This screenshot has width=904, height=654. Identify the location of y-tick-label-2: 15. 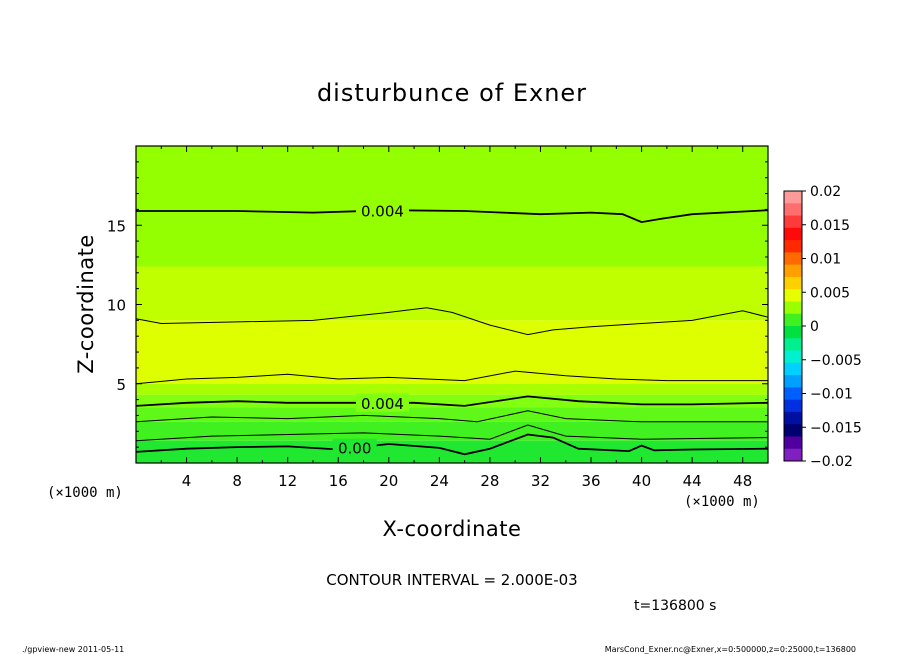
(116, 226).